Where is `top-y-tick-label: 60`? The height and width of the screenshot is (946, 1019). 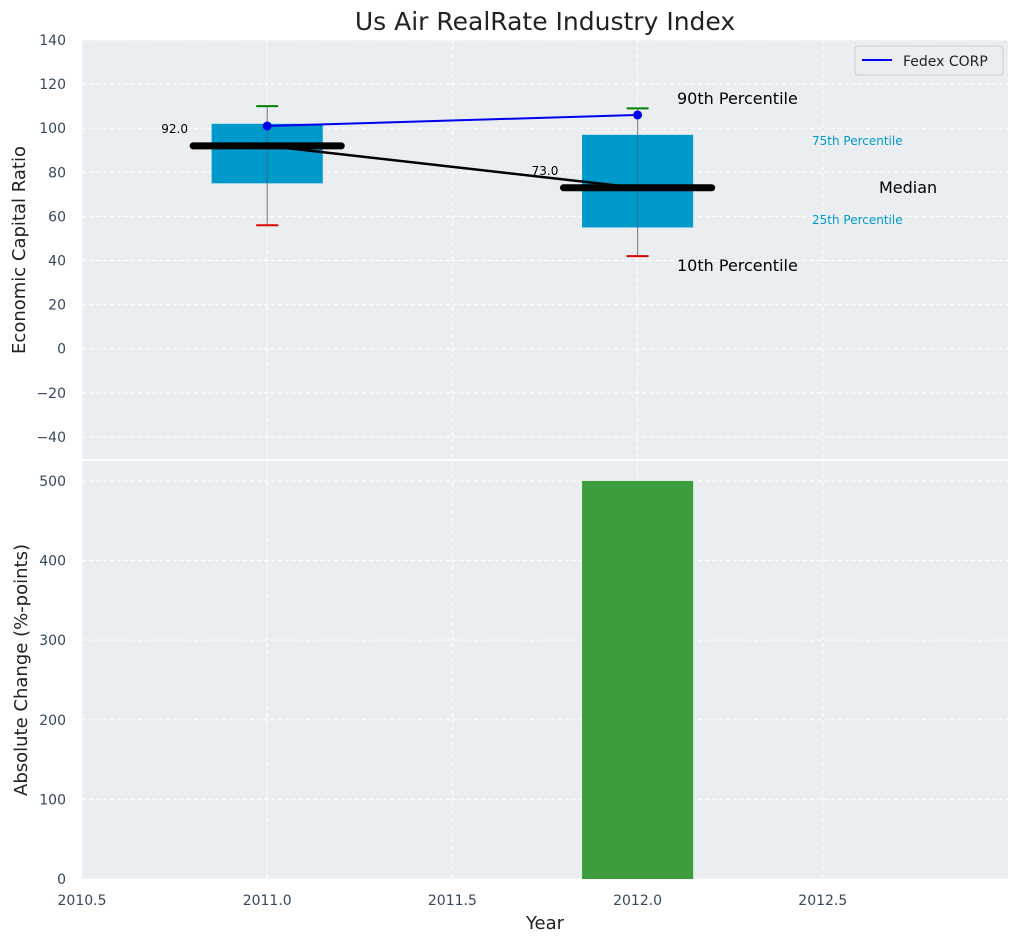
top-y-tick-label: 60 is located at coordinates (57, 217).